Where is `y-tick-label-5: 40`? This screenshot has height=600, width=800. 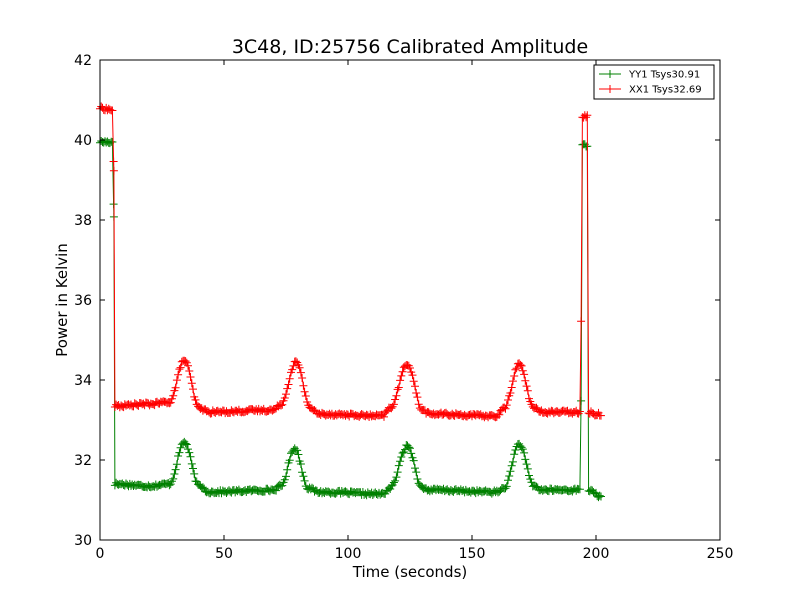 y-tick-label-5: 40 is located at coordinates (83, 141).